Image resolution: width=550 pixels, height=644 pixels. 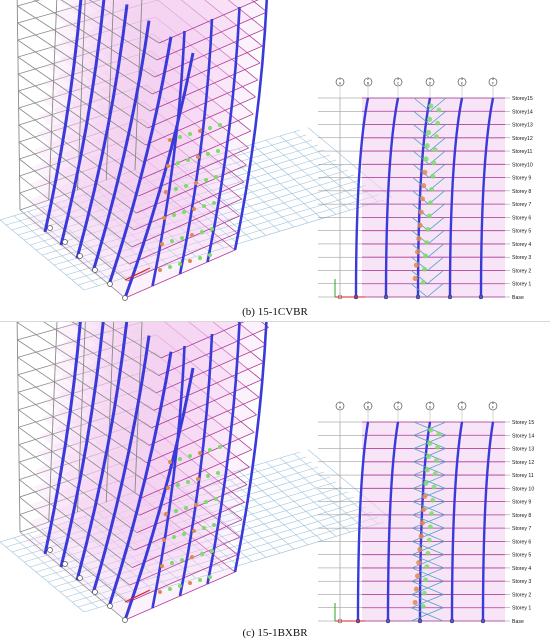 What do you see at coordinates (398, 79) in the screenshot?
I see `grid-bubble-top: 3` at bounding box center [398, 79].